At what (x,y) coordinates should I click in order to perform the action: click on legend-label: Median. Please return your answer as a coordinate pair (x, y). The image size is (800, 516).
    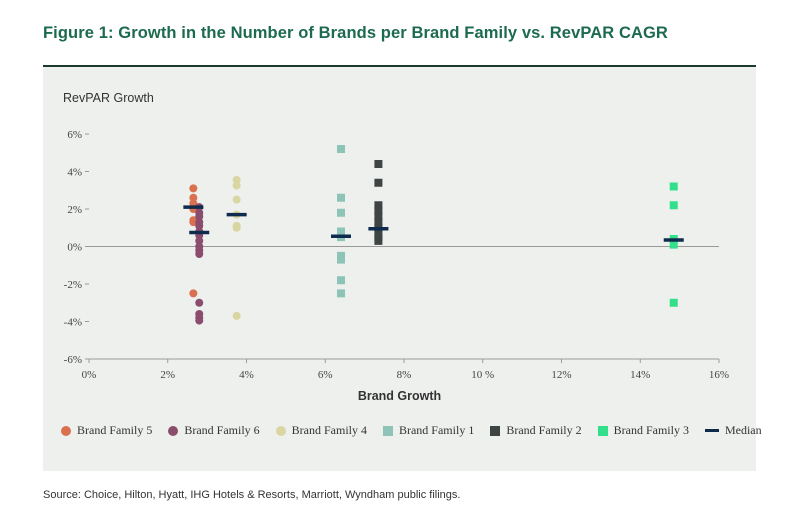
    Looking at the image, I should click on (743, 430).